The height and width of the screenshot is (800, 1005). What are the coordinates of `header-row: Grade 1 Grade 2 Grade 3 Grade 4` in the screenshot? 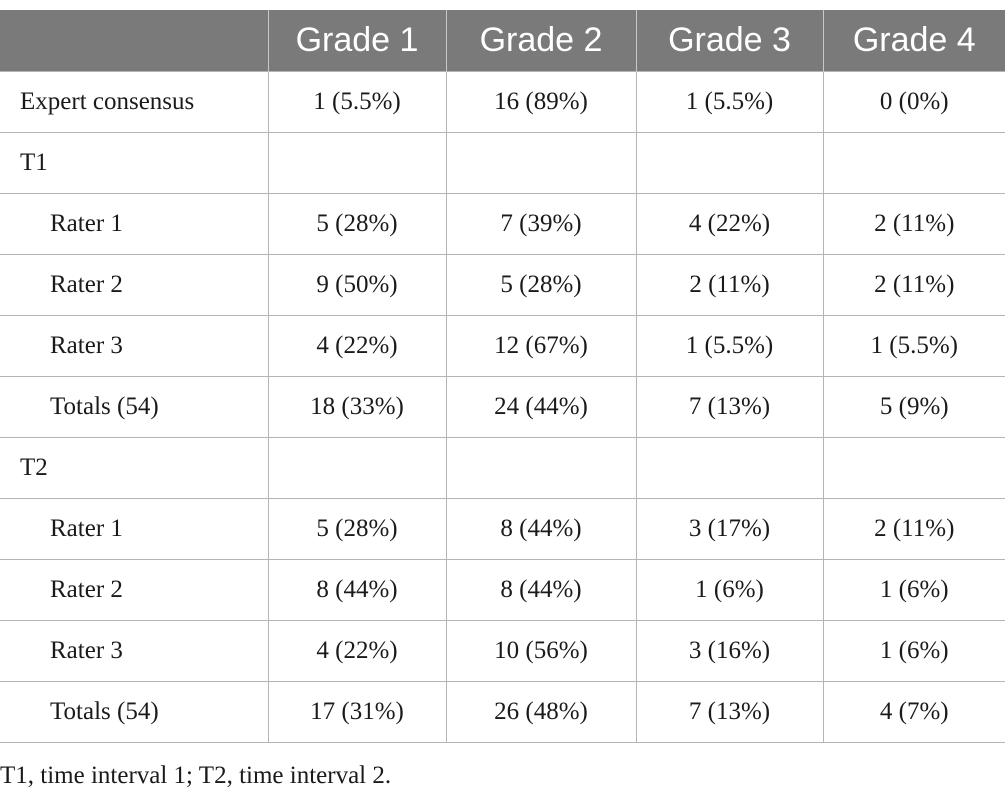 It's located at (502, 41).